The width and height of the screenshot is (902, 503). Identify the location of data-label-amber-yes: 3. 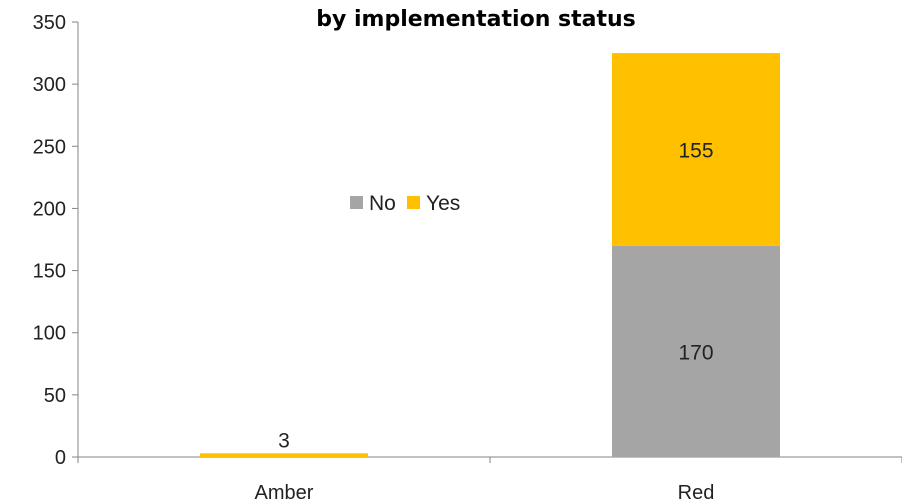
(284, 440).